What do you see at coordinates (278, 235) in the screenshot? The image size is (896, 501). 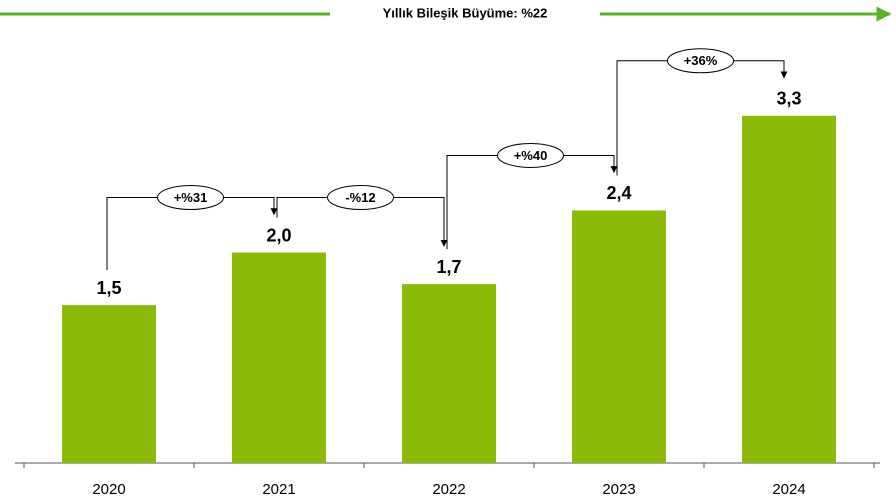 I see `value-label: 2,0` at bounding box center [278, 235].